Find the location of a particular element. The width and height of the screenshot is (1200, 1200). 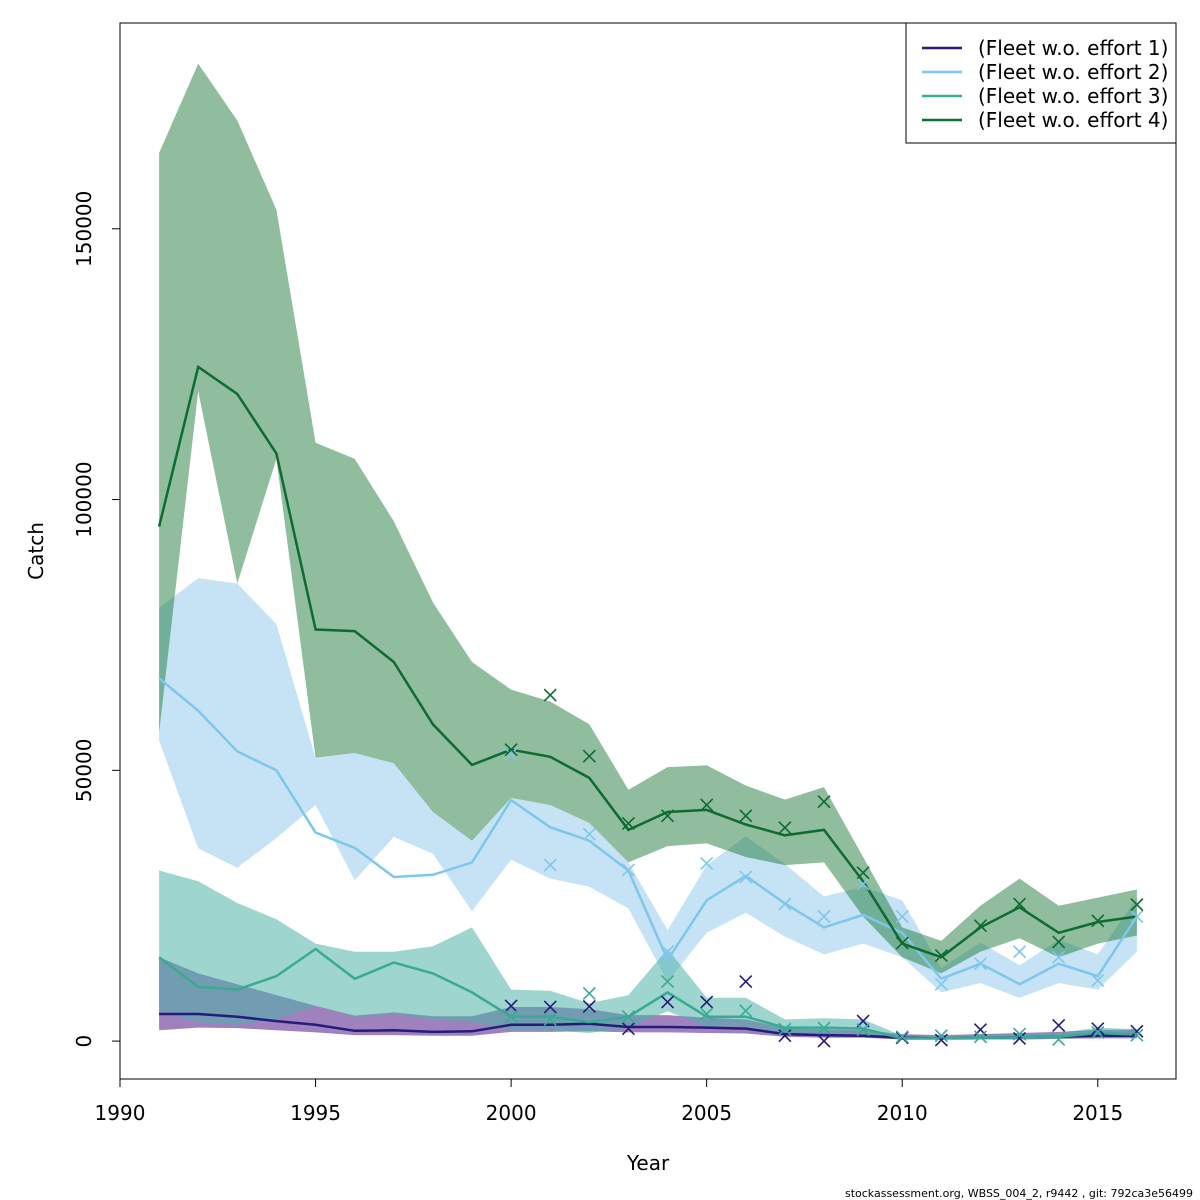

x-axis-label: Year is located at coordinates (648, 1163).